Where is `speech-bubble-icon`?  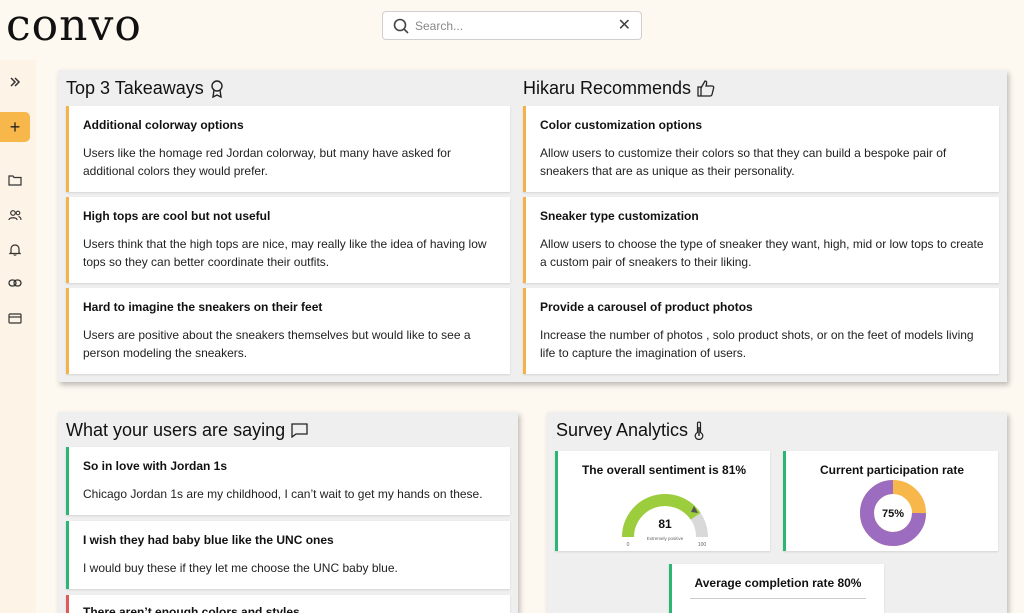 speech-bubble-icon is located at coordinates (299, 430).